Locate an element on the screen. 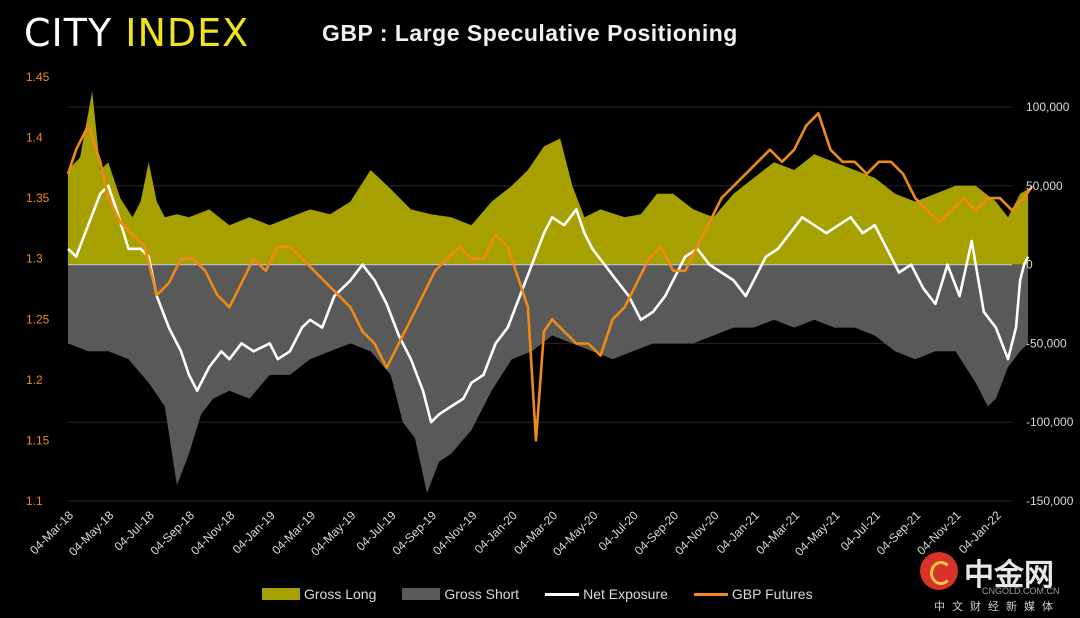 This screenshot has height=618, width=1080. legend-item: Net Exposure is located at coordinates (606, 594).